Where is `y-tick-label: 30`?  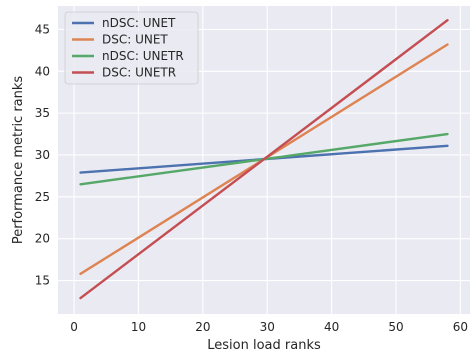 y-tick-label: 30 is located at coordinates (42, 155).